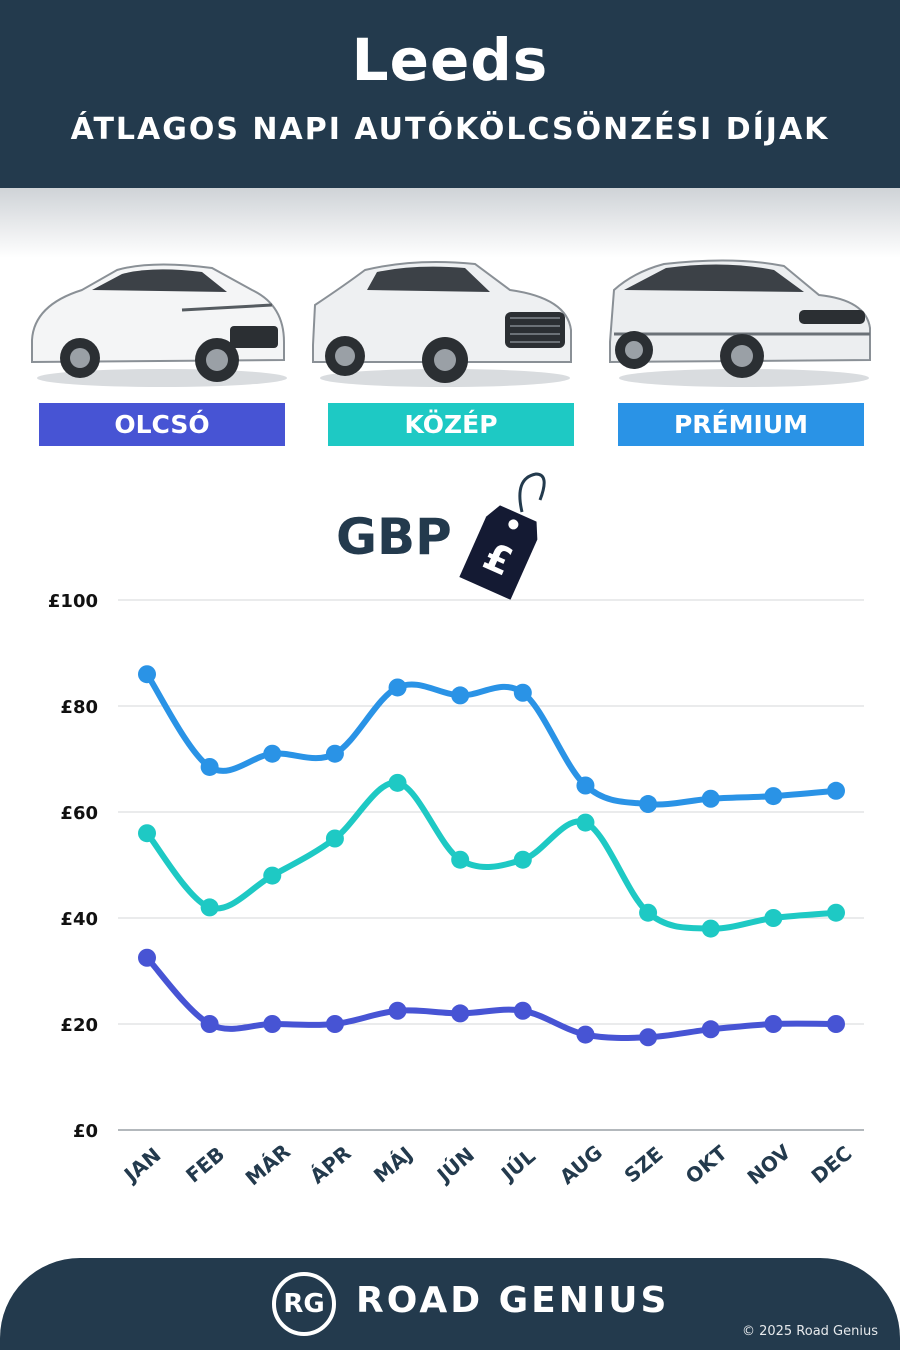 The width and height of the screenshot is (900, 1350). I want to click on y-tick-label: £20, so click(79, 1025).